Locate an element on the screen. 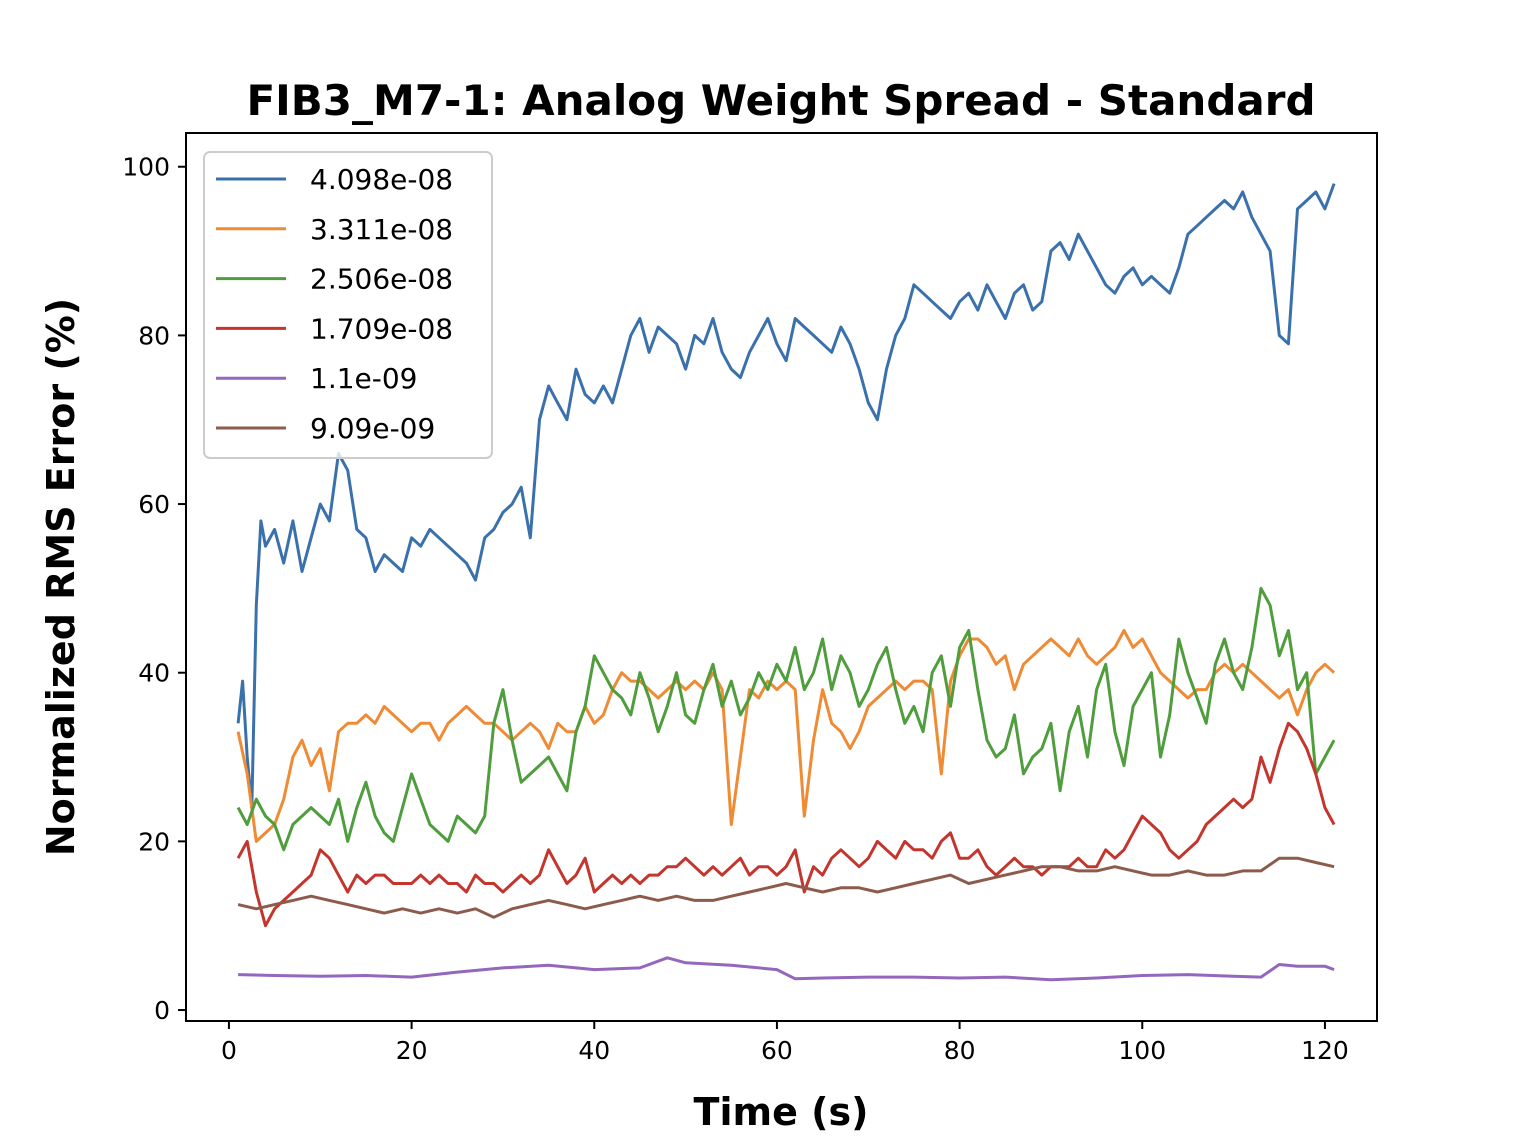  y-tick-label: 60 is located at coordinates (154, 504).